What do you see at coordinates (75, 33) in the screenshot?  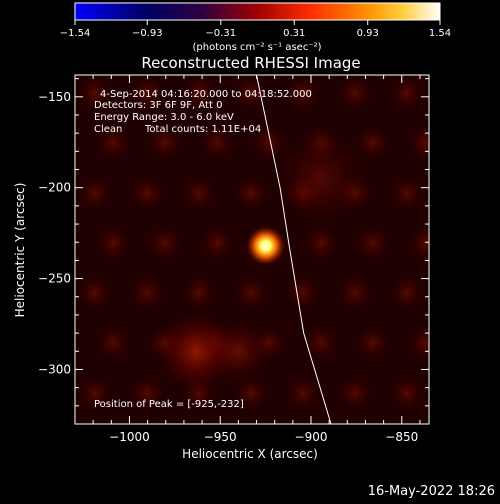 I see `colorbar-tick-label: −1.54` at bounding box center [75, 33].